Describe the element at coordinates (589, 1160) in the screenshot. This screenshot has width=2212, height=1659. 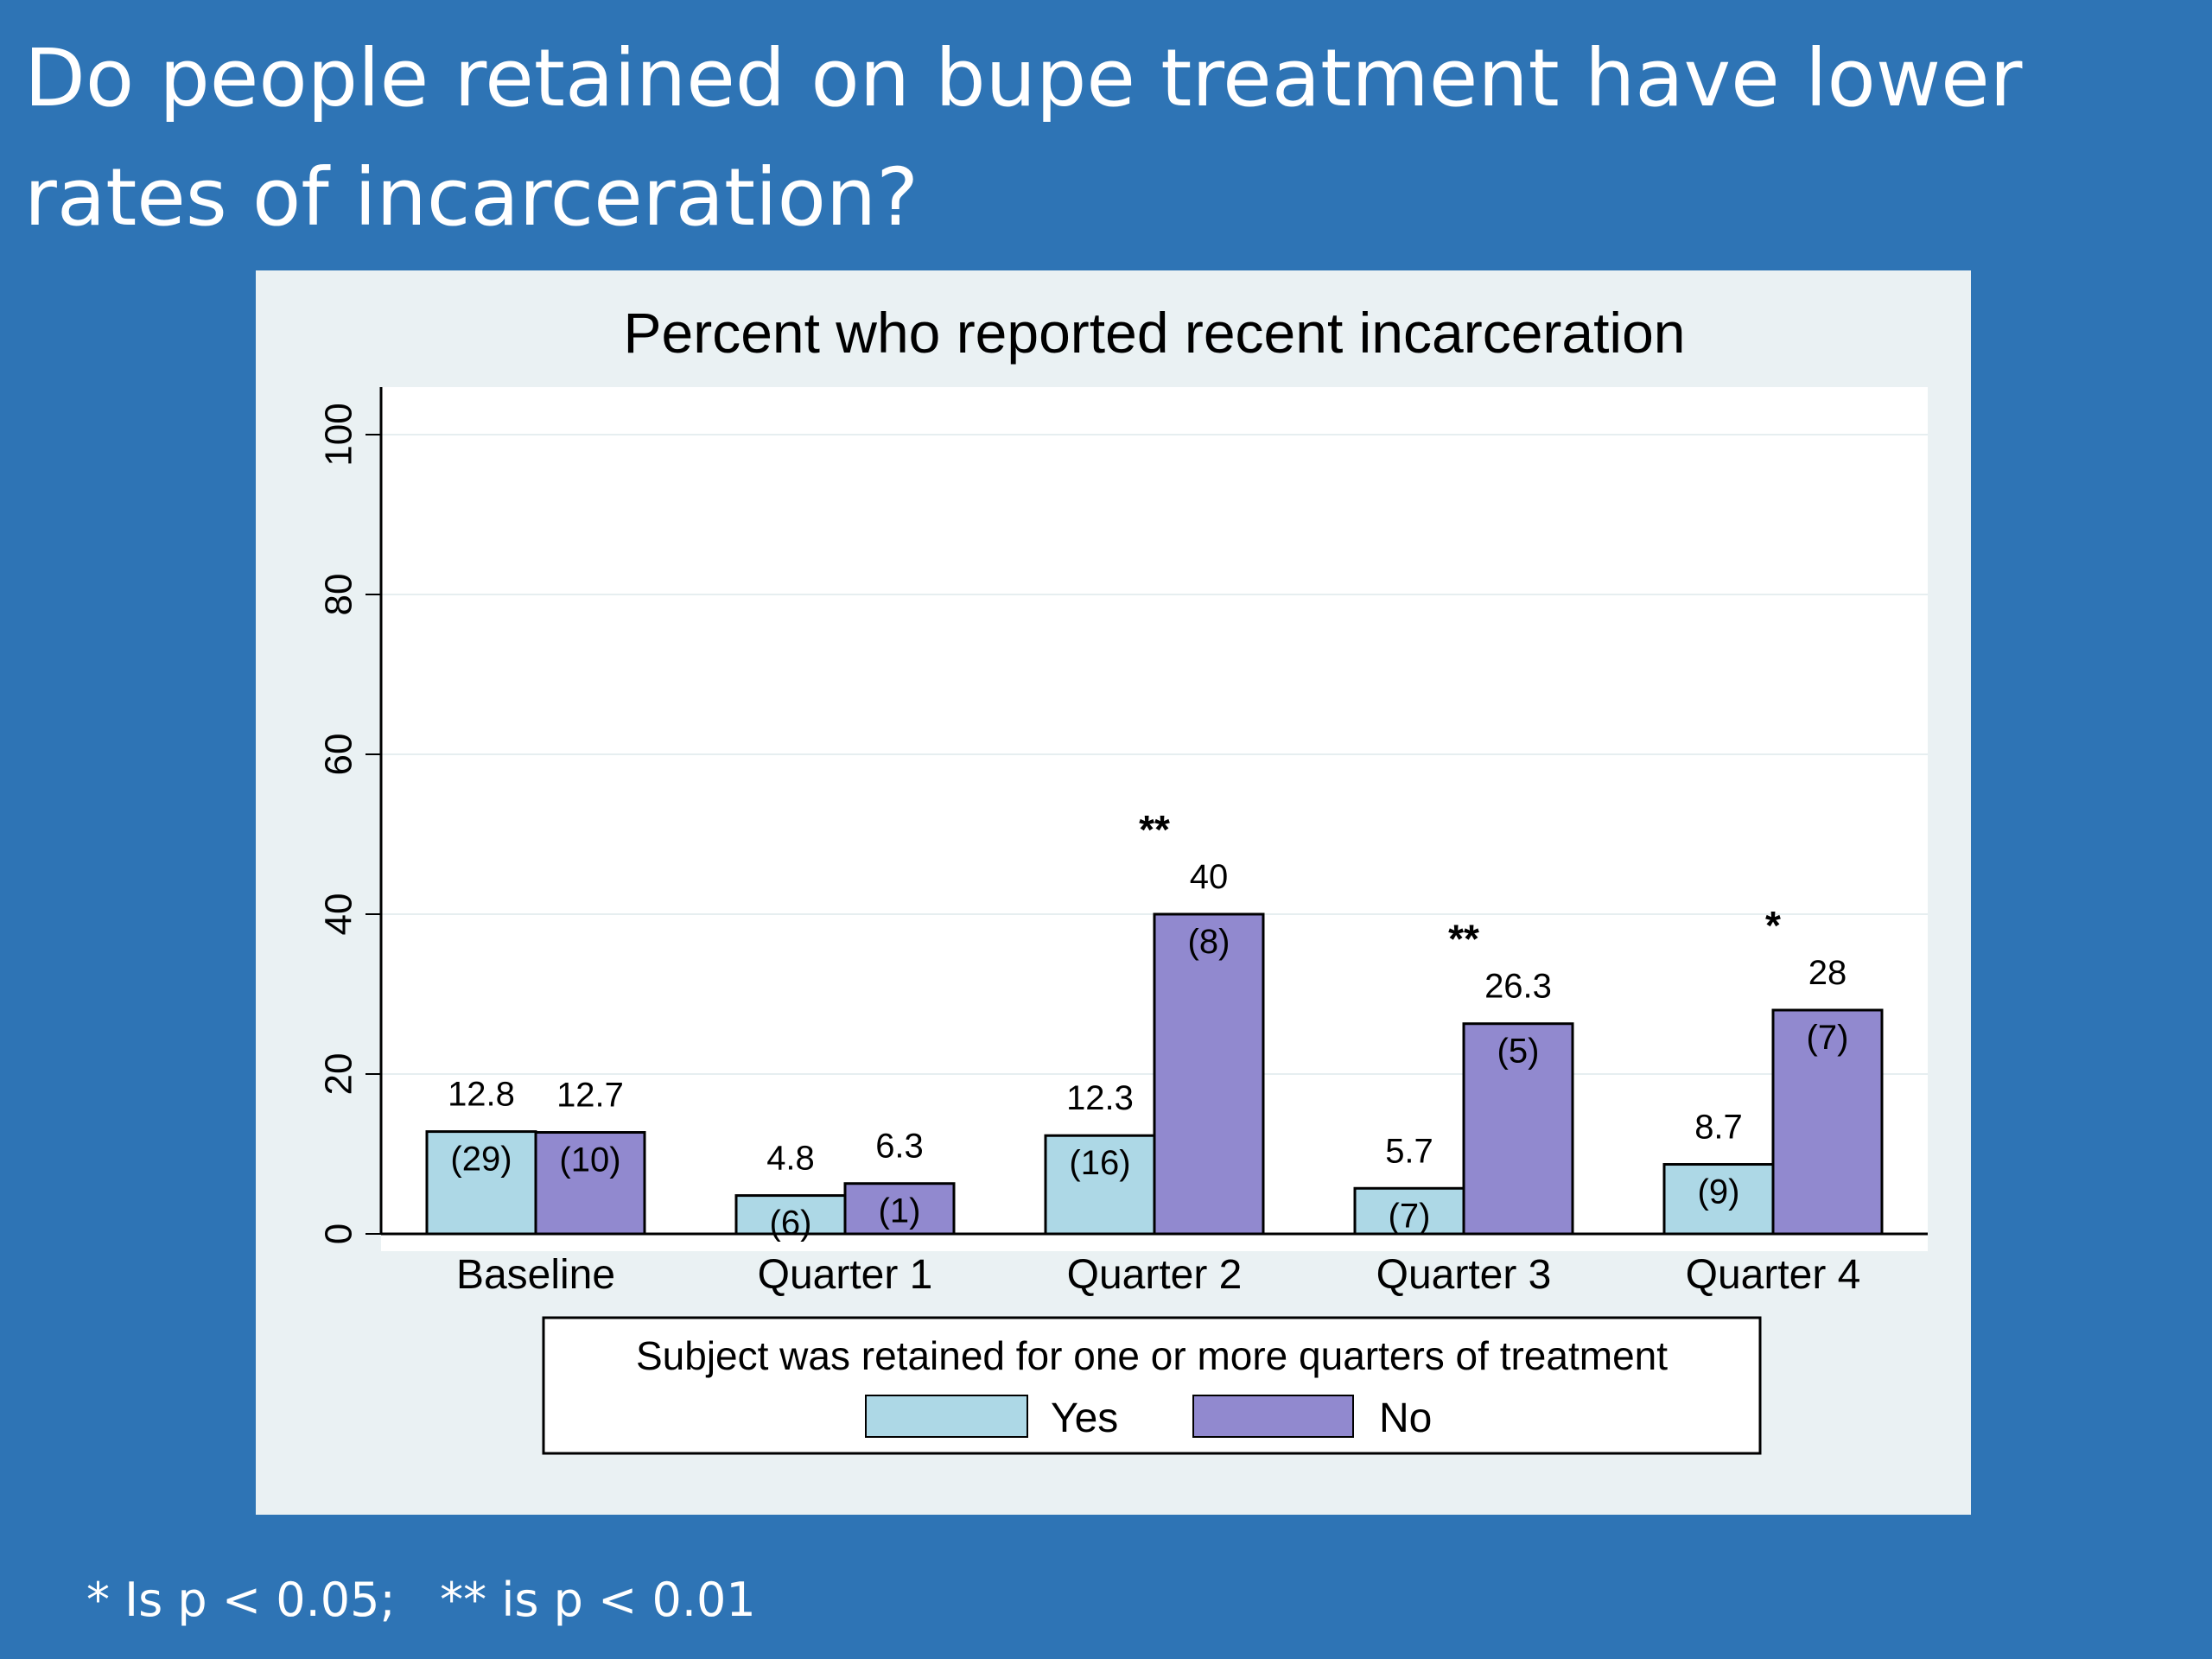
I see `count-label: (10)` at that location.